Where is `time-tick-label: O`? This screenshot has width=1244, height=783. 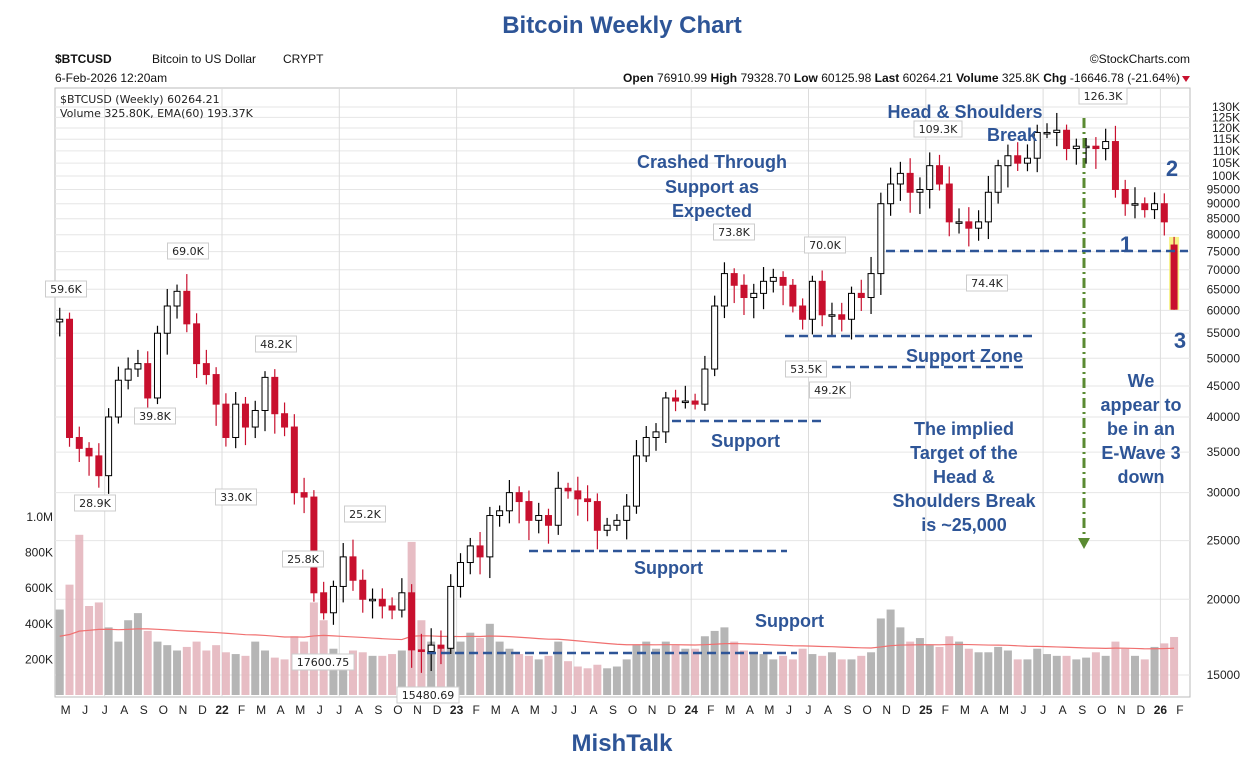 time-tick-label: O is located at coordinates (397, 710).